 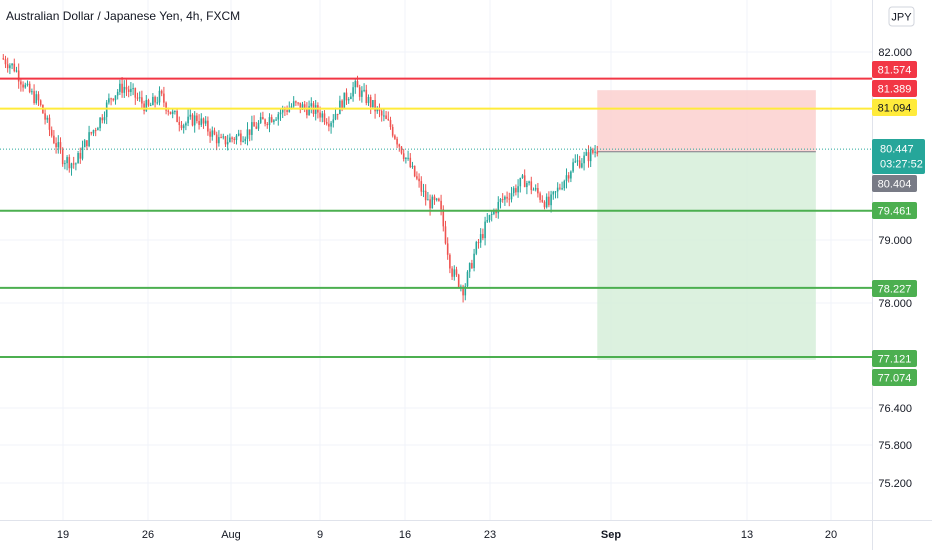 I want to click on currency-button-label: JPY, so click(x=901, y=18).